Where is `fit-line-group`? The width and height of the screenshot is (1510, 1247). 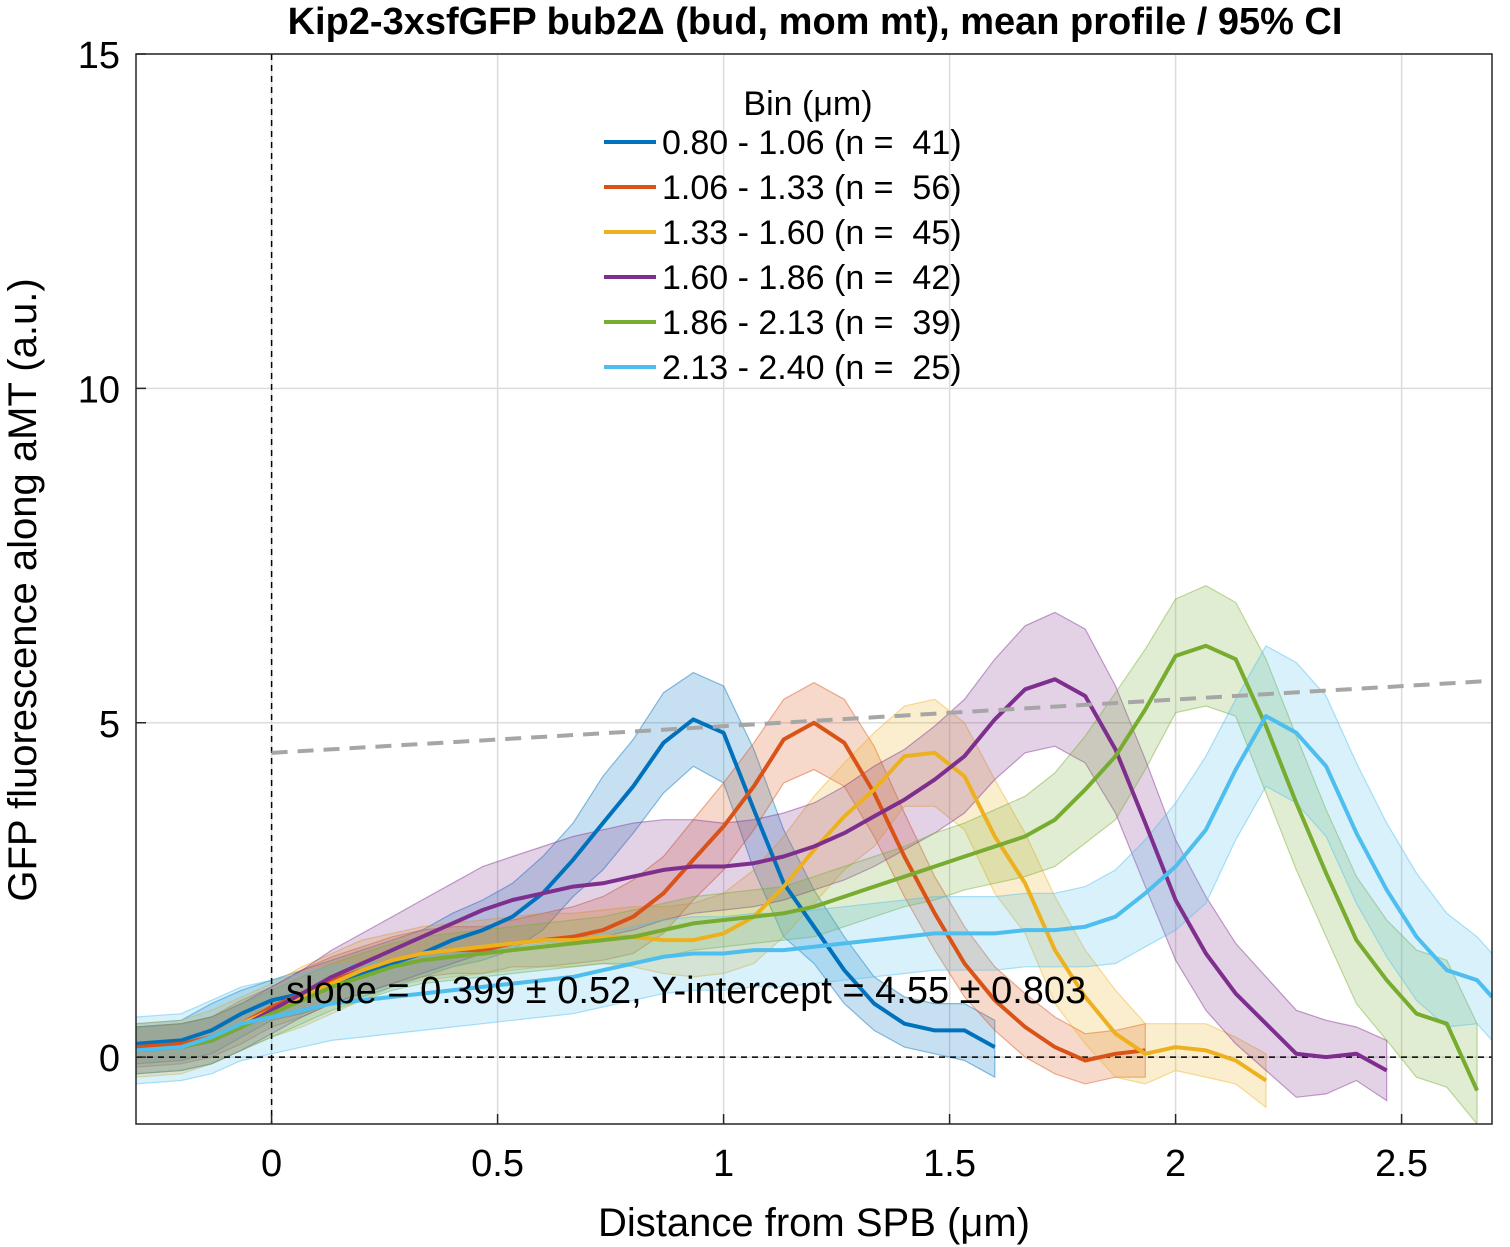 fit-line-group is located at coordinates (881, 716).